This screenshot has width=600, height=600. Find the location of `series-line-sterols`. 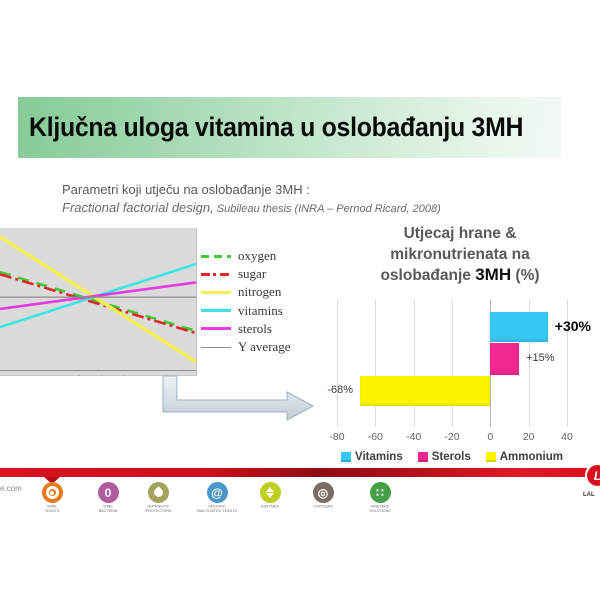

series-line-sterols is located at coordinates (98, 296).